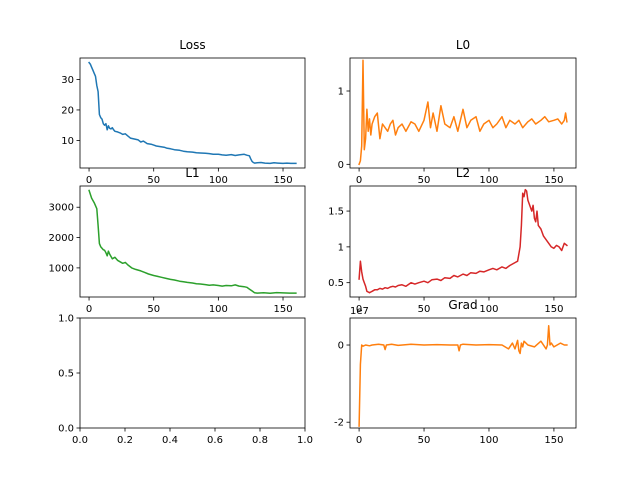 The image size is (640, 484). I want to click on x-tick-label: 0.2, so click(125, 440).